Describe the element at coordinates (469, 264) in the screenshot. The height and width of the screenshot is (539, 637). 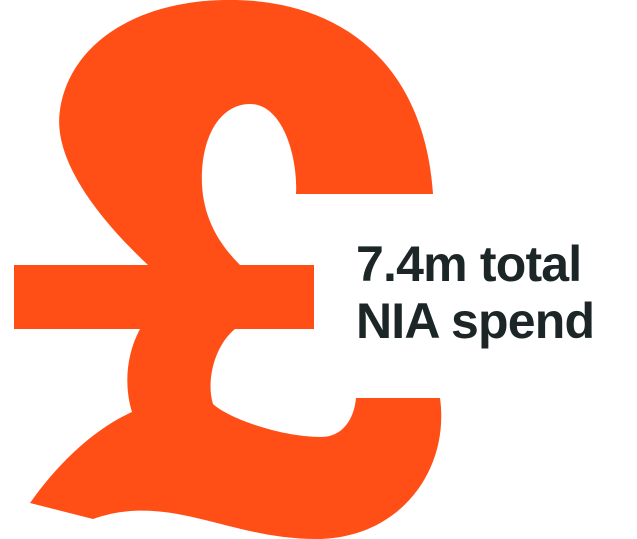
I see `total-spend-value: 7.4m total` at that location.